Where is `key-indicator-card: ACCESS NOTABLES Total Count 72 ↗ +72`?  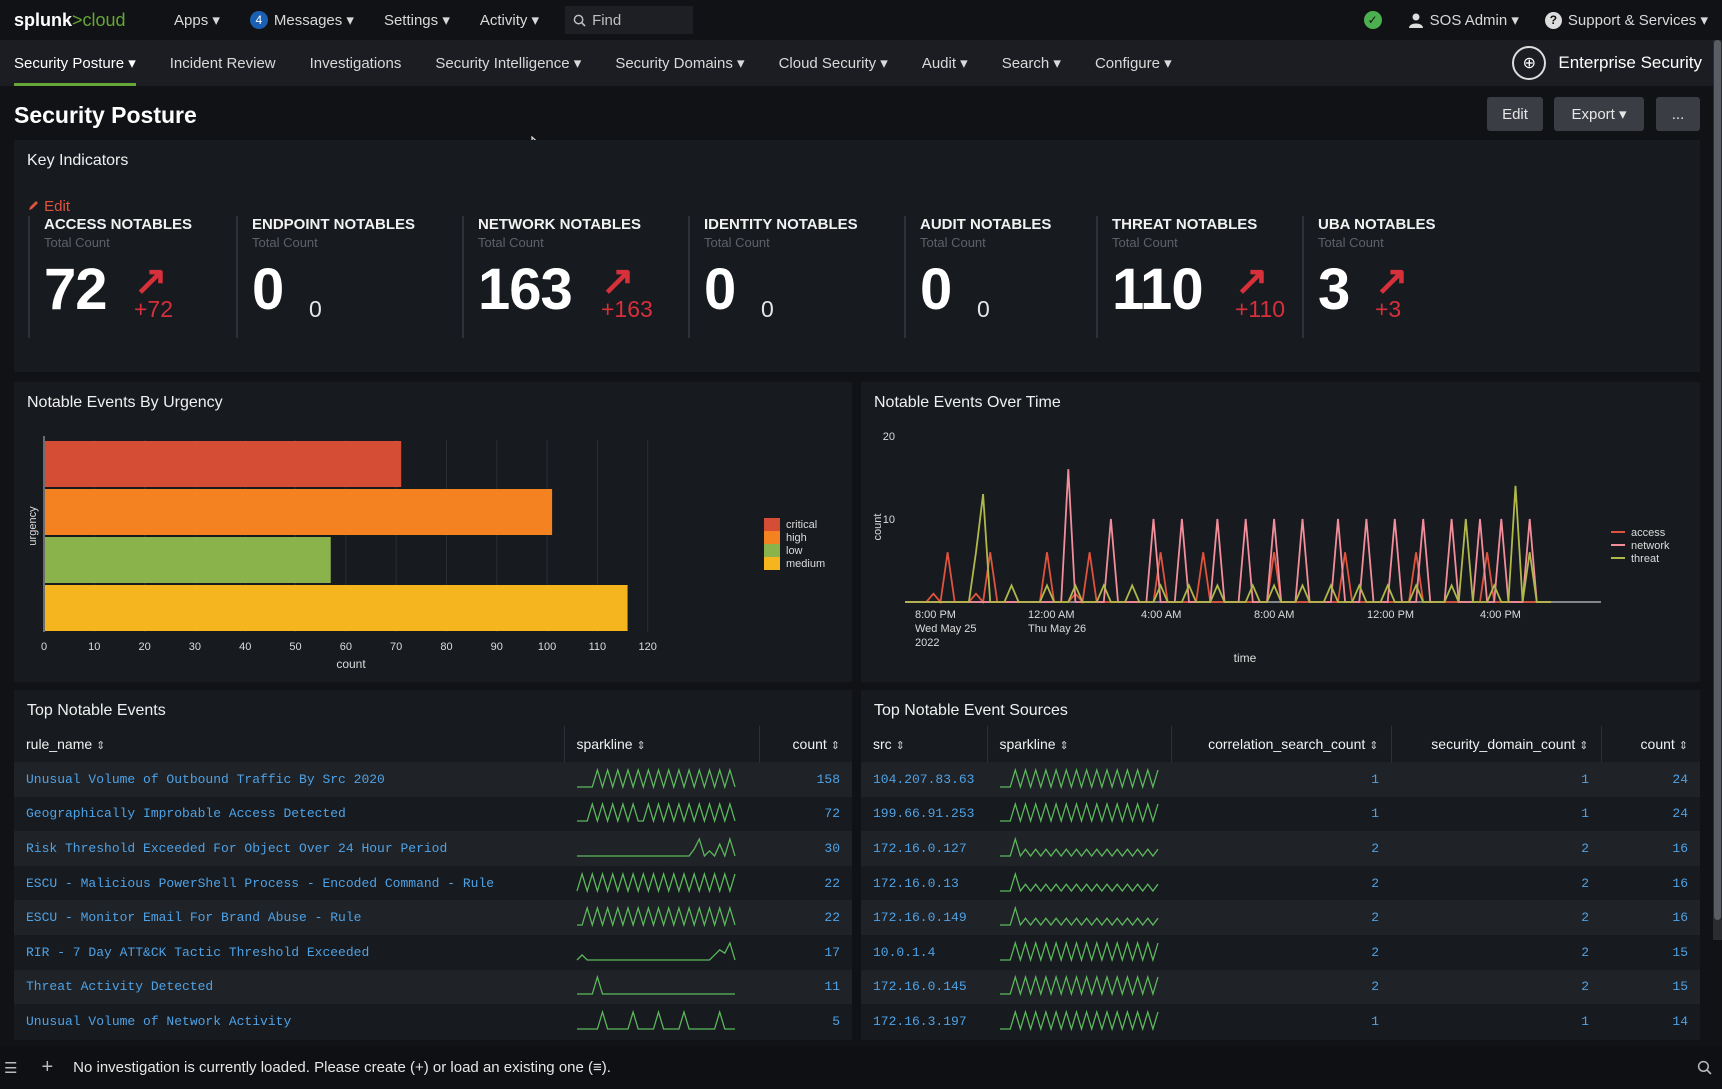 key-indicator-card: ACCESS NOTABLES Total Count 72 ↗ +72 is located at coordinates (129, 277).